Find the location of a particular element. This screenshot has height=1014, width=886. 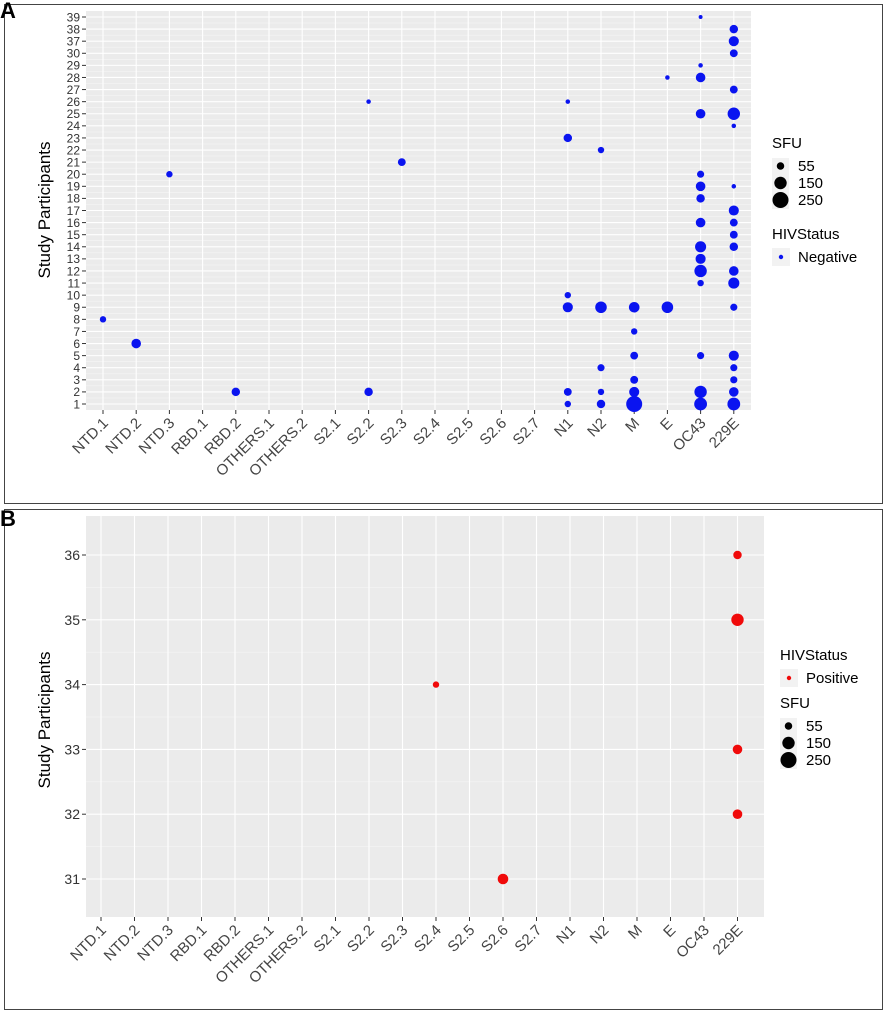

panel-b-y-tick-label: 35 is located at coordinates (72, 620).